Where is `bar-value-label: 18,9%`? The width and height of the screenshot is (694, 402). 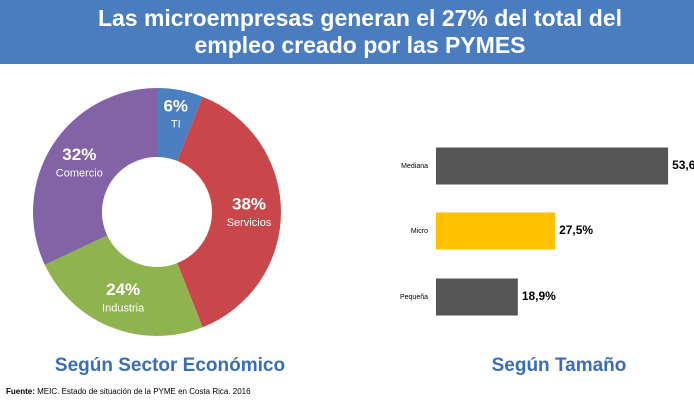 bar-value-label: 18,9% is located at coordinates (539, 296).